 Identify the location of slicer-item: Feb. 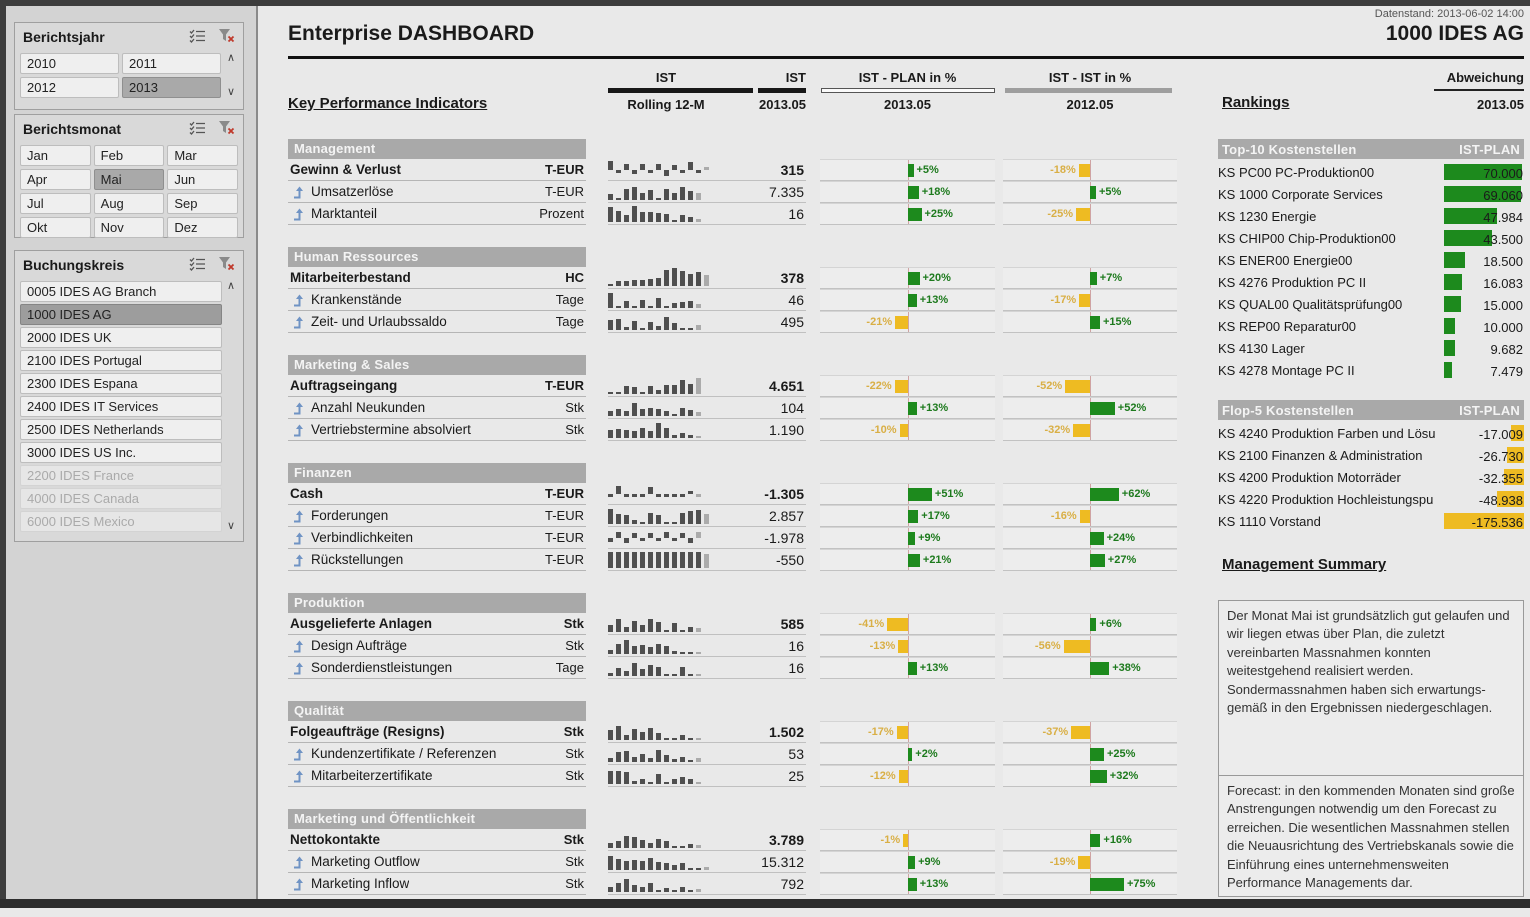
(129, 155).